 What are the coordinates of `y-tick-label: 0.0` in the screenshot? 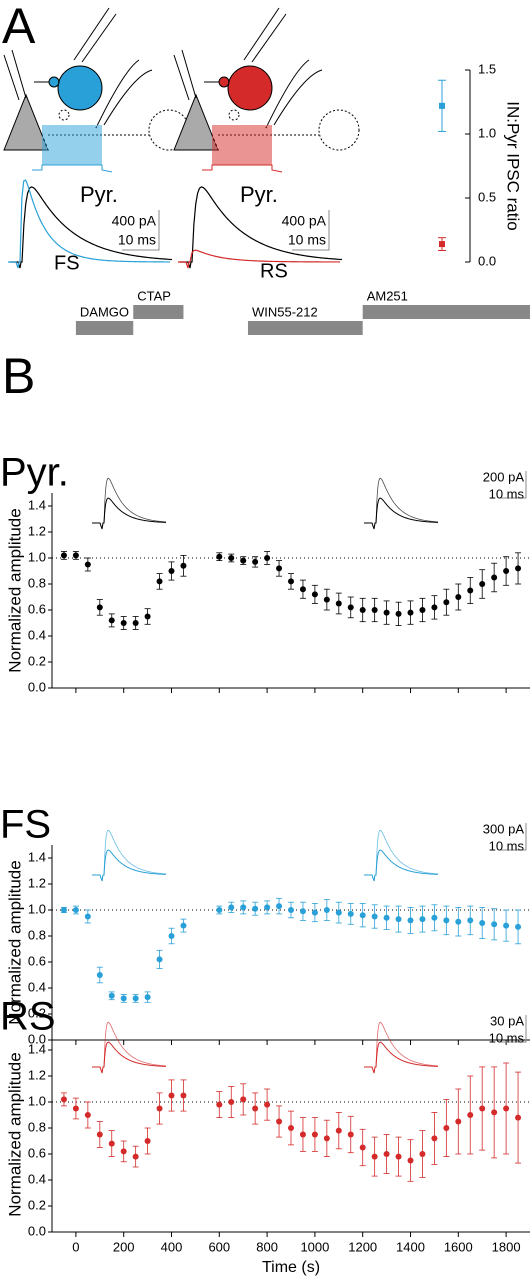 It's located at (487, 260).